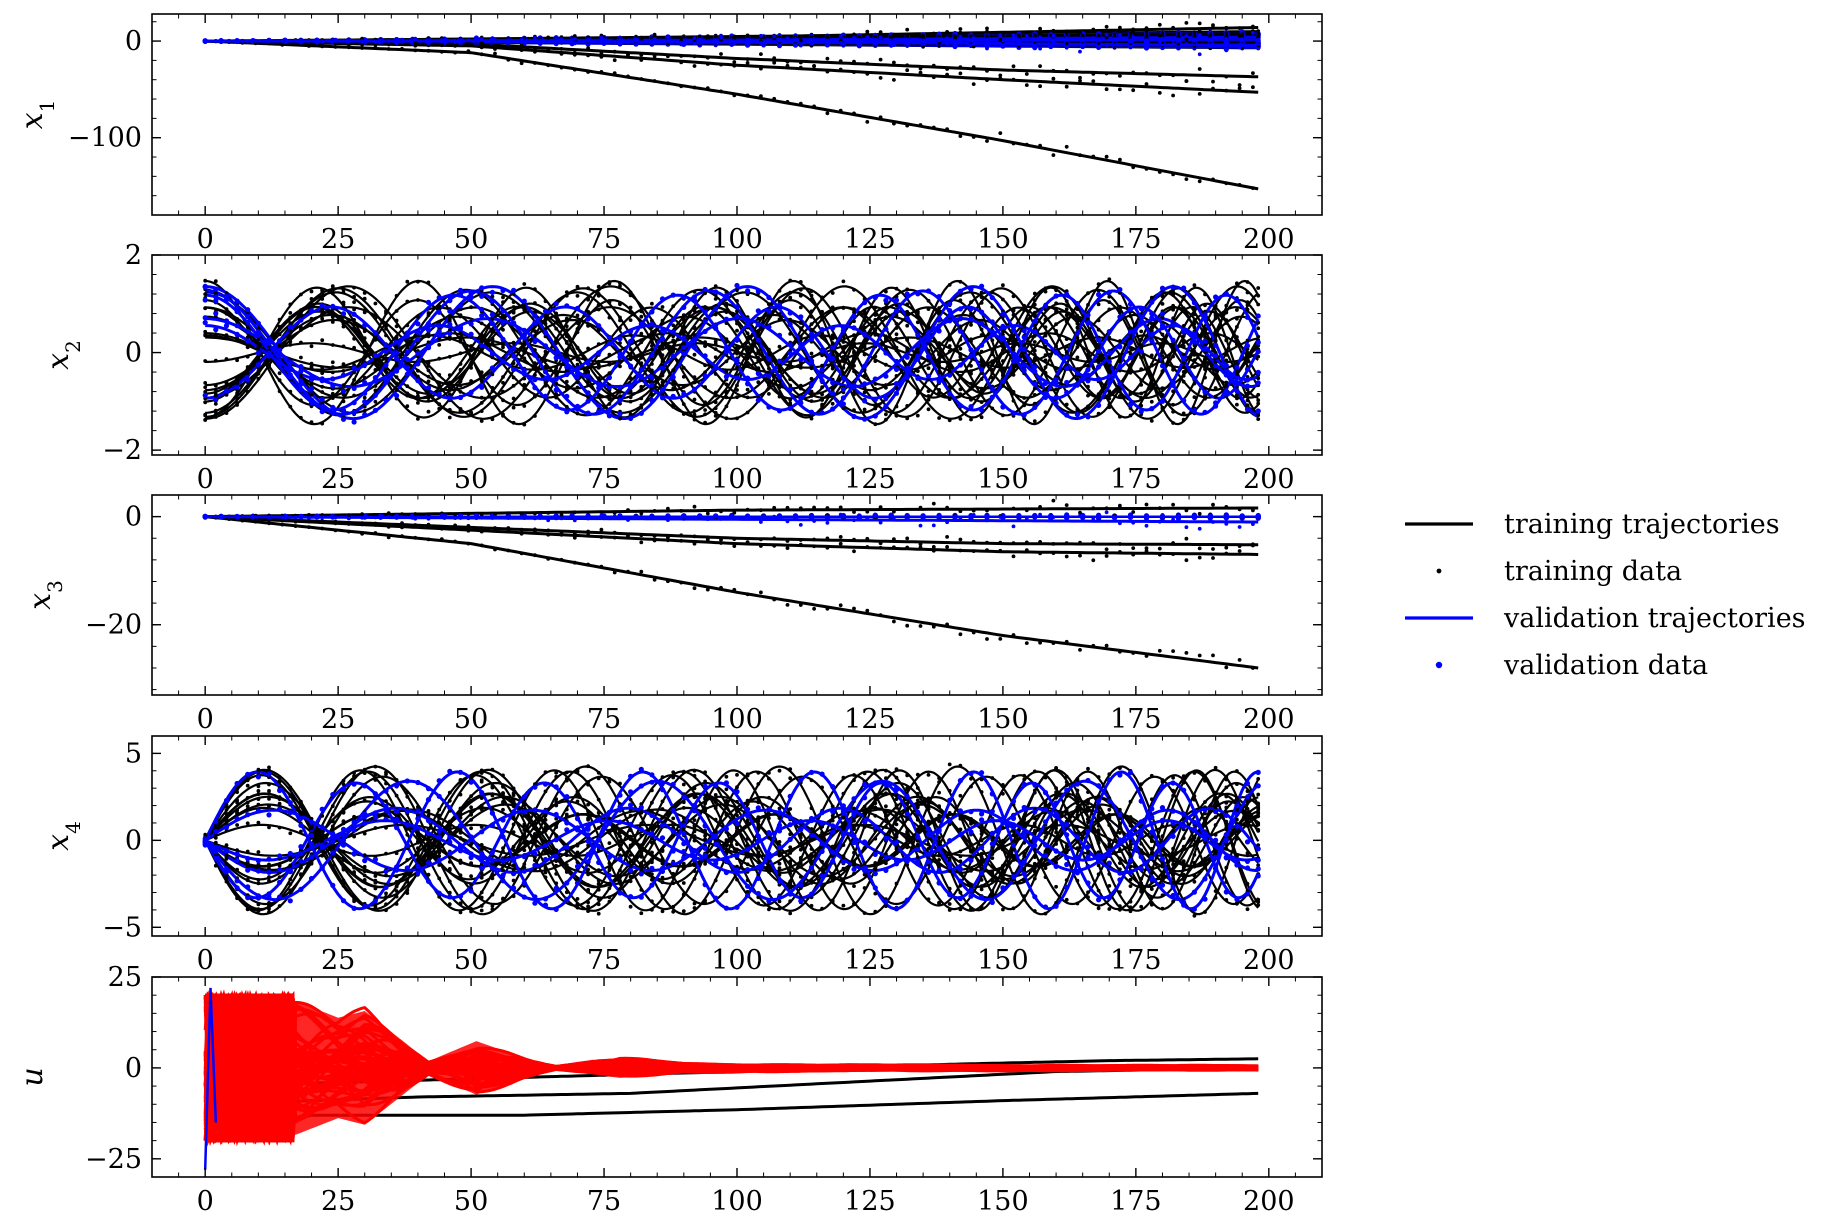 This screenshot has width=1841, height=1232. What do you see at coordinates (205, 239) in the screenshot?
I see `x-tick-label: 0` at bounding box center [205, 239].